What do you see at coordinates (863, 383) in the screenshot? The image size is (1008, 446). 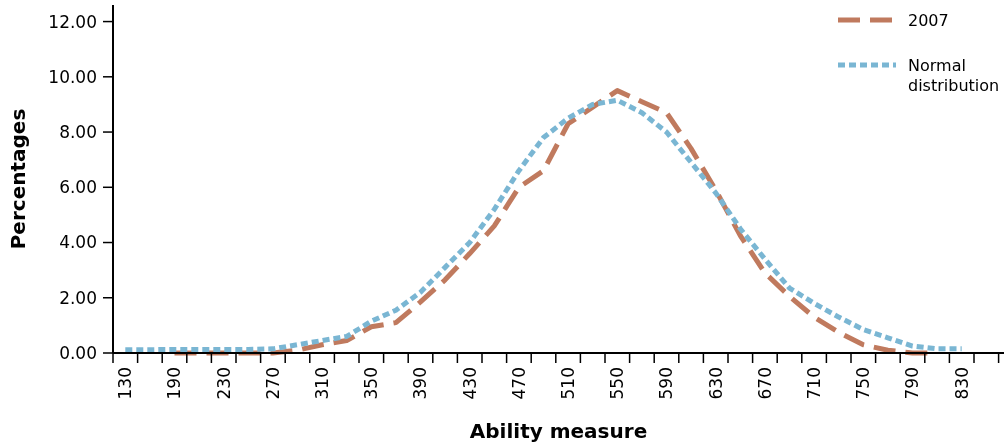 I see `x-tick-label: 750` at bounding box center [863, 383].